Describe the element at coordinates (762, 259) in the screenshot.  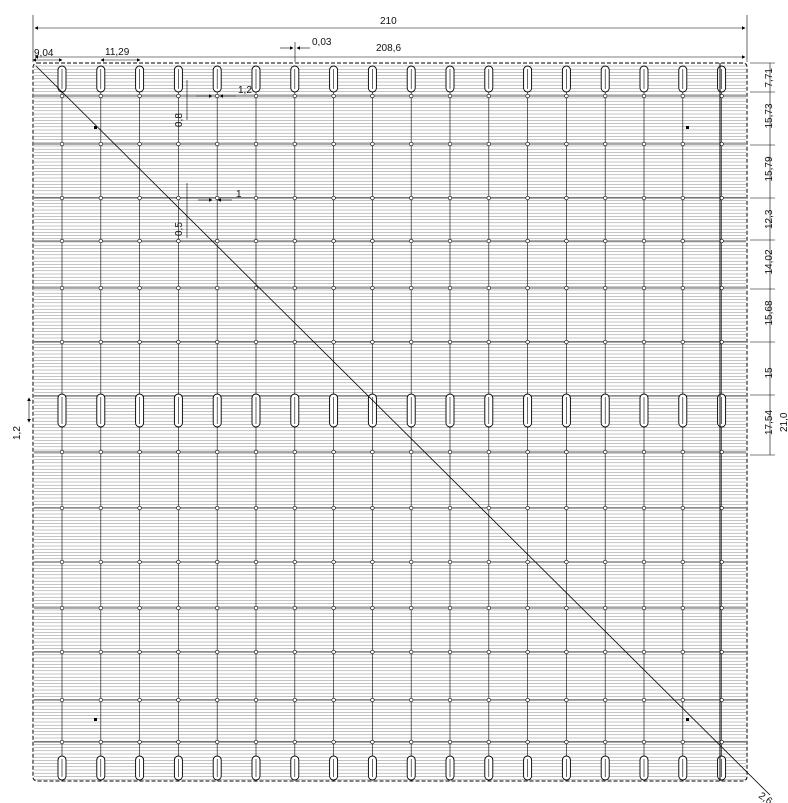
I see `right-dimension-chain: 7,71 15,73 15,79 12,3 14,02 15,68 15 17,54` at that location.